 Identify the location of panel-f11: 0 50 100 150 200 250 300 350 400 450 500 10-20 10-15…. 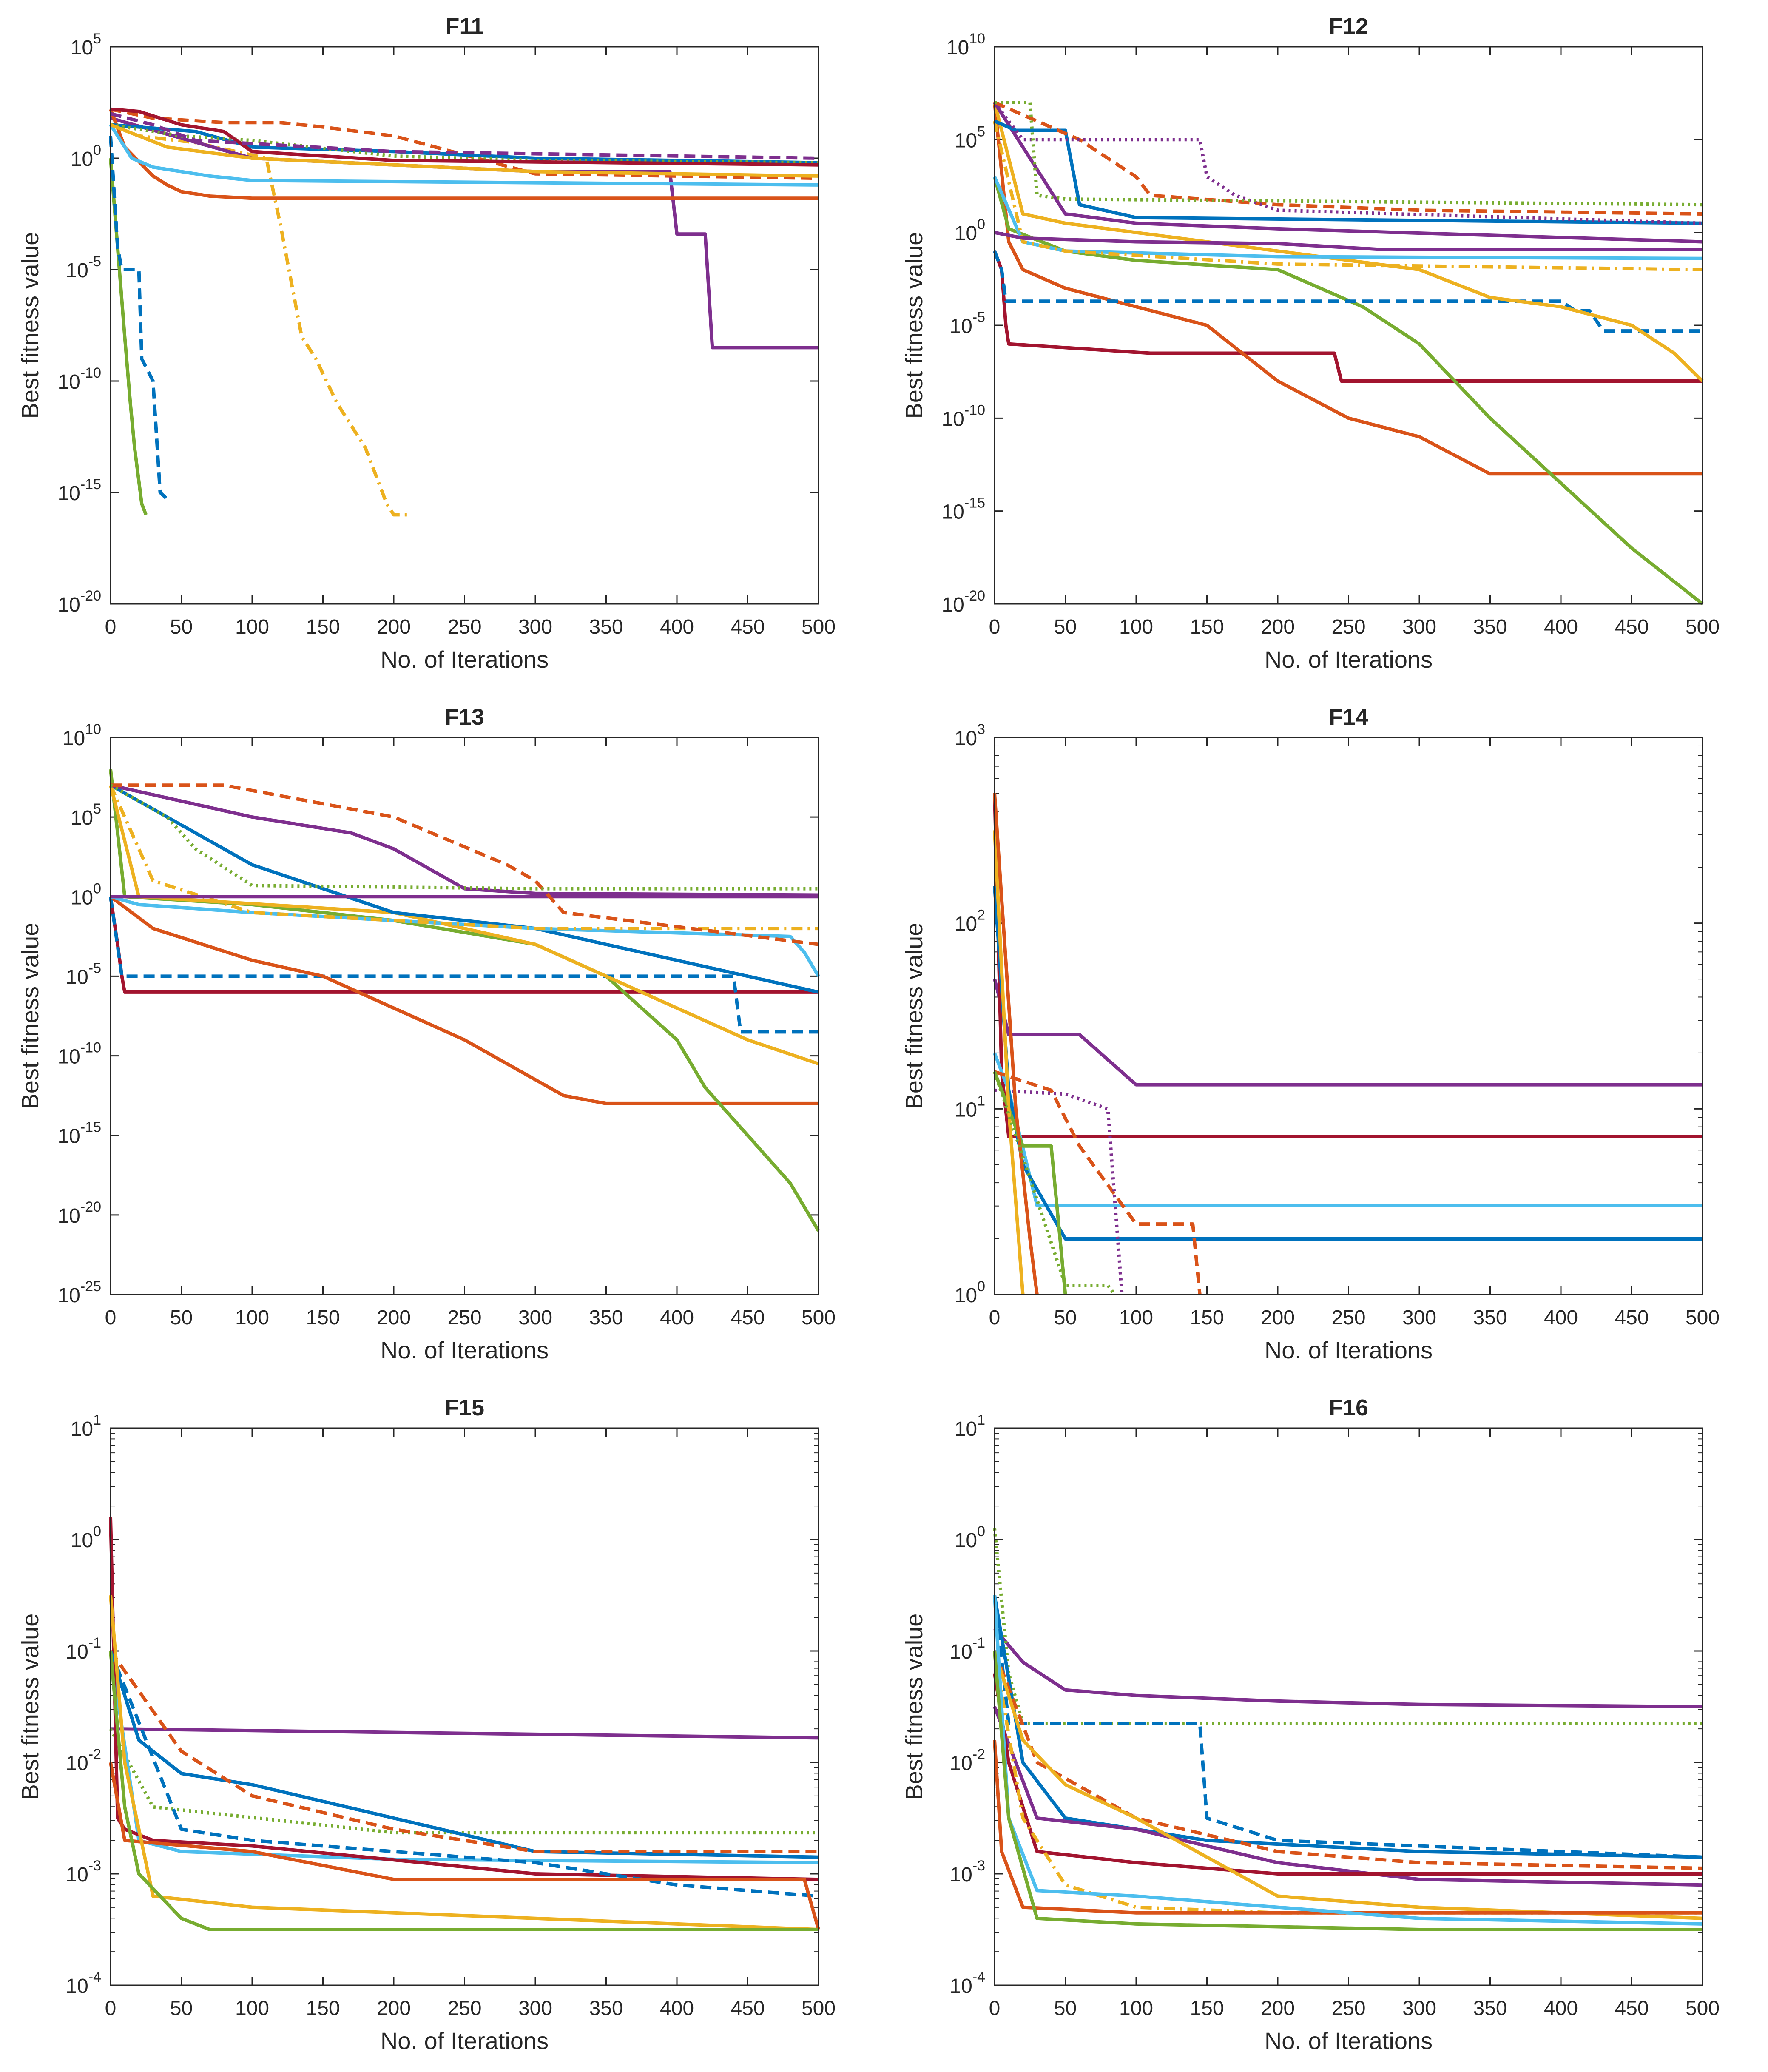
(426, 343).